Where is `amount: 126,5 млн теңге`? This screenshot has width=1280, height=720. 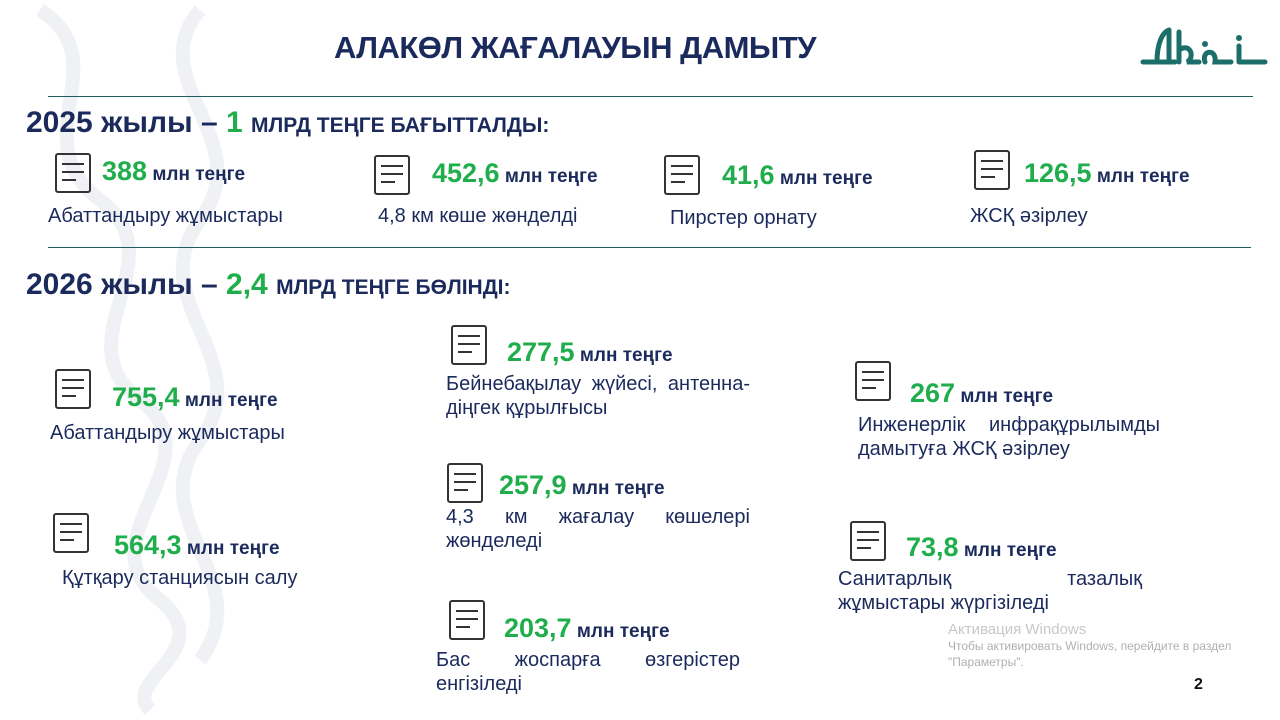
amount: 126,5 млн теңге is located at coordinates (1107, 173).